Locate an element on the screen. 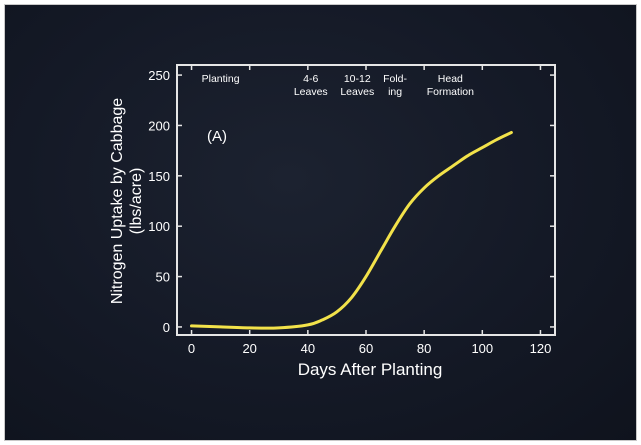 This screenshot has width=641, height=445. x-tick-label: 40 is located at coordinates (308, 348).